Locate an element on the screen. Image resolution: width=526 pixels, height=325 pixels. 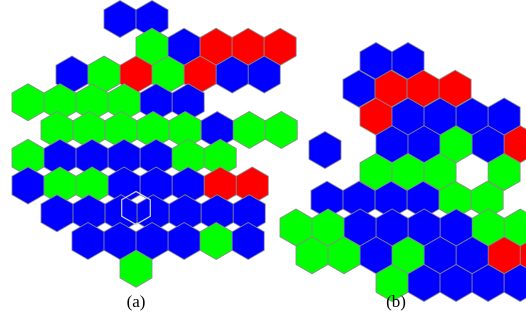
caption-b: (b) is located at coordinates (396, 301).